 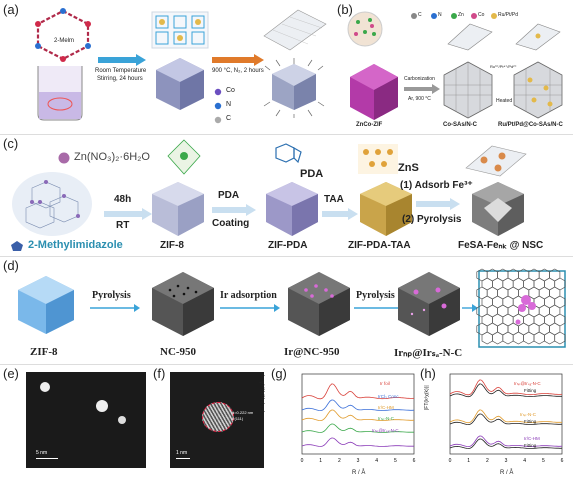 What do you see at coordinates (386, 407) in the screenshot?
I see `panel-g-legend-3: Ir/C-HM` at bounding box center [386, 407].